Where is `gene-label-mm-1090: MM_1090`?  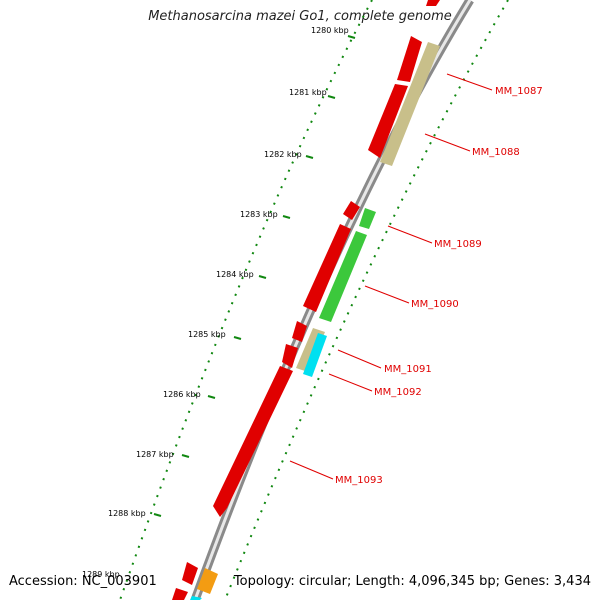 gene-label-mm-1090: MM_1090 is located at coordinates (435, 304).